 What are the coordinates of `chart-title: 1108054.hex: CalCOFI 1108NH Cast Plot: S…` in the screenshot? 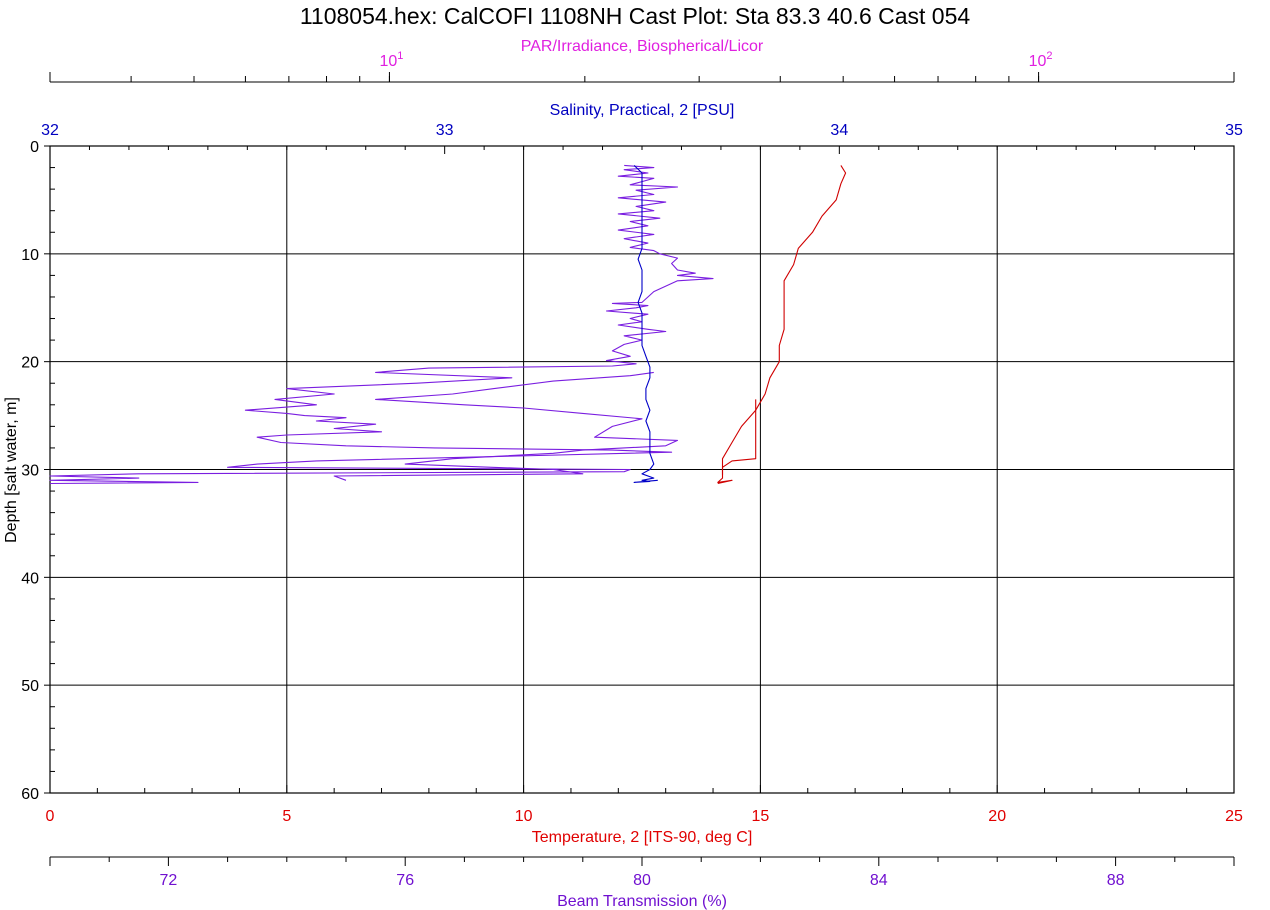 It's located at (635, 16).